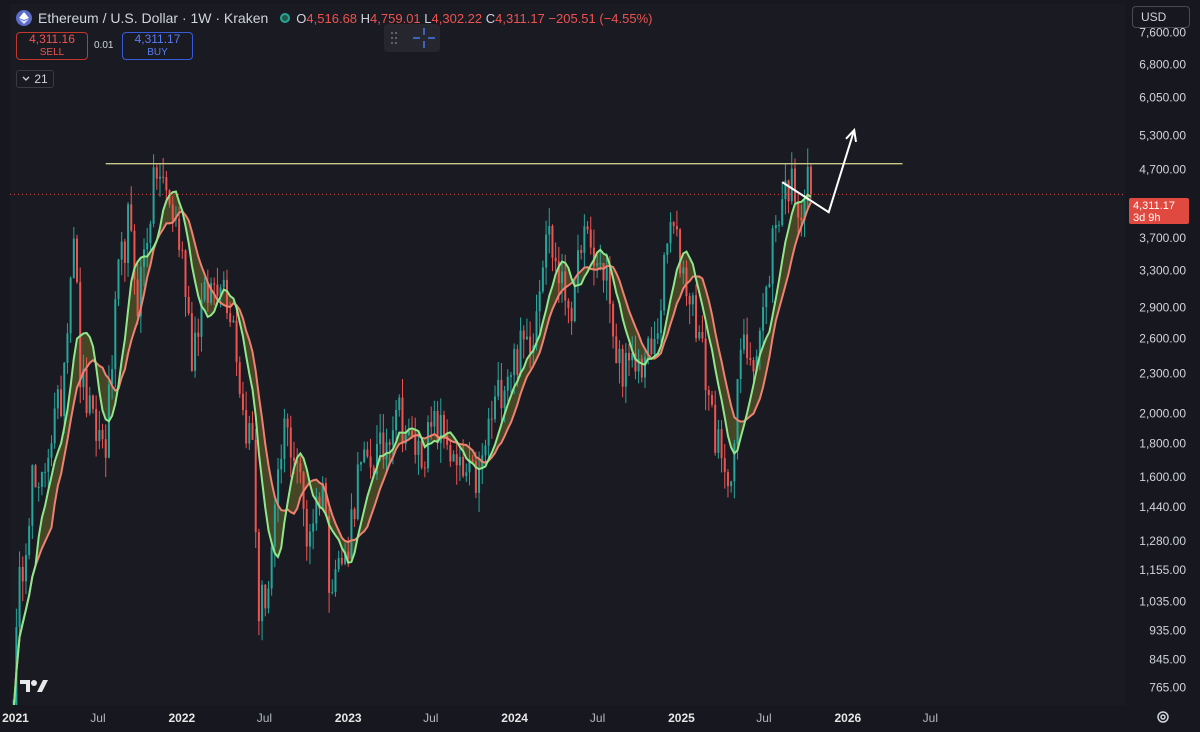 The width and height of the screenshot is (1200, 732). I want to click on price-tick-label: 1,155.00, so click(1162, 570).